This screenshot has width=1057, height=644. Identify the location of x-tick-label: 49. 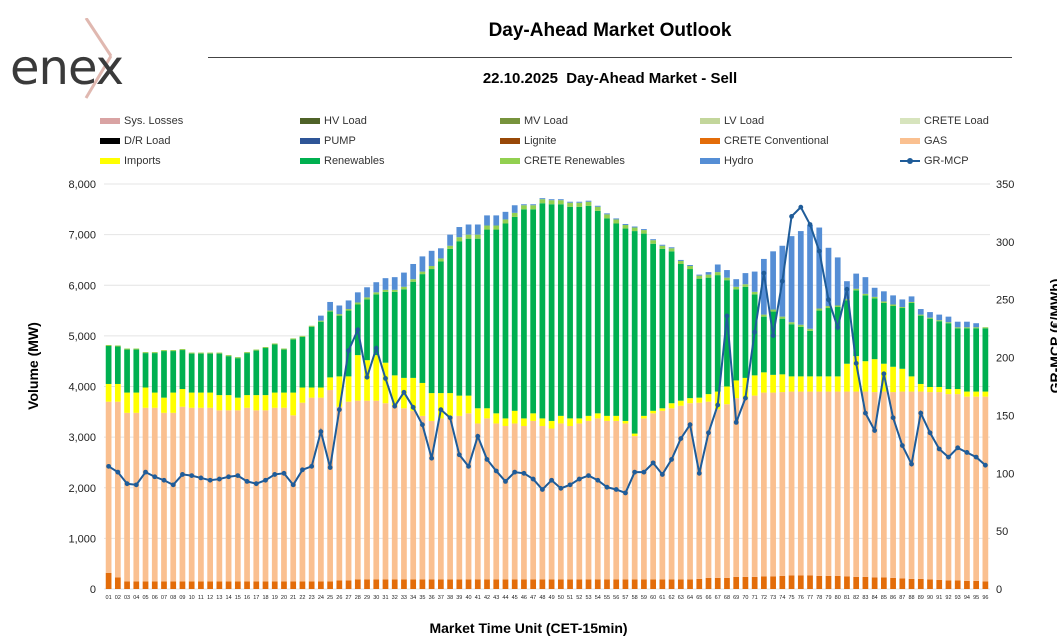
(552, 598).